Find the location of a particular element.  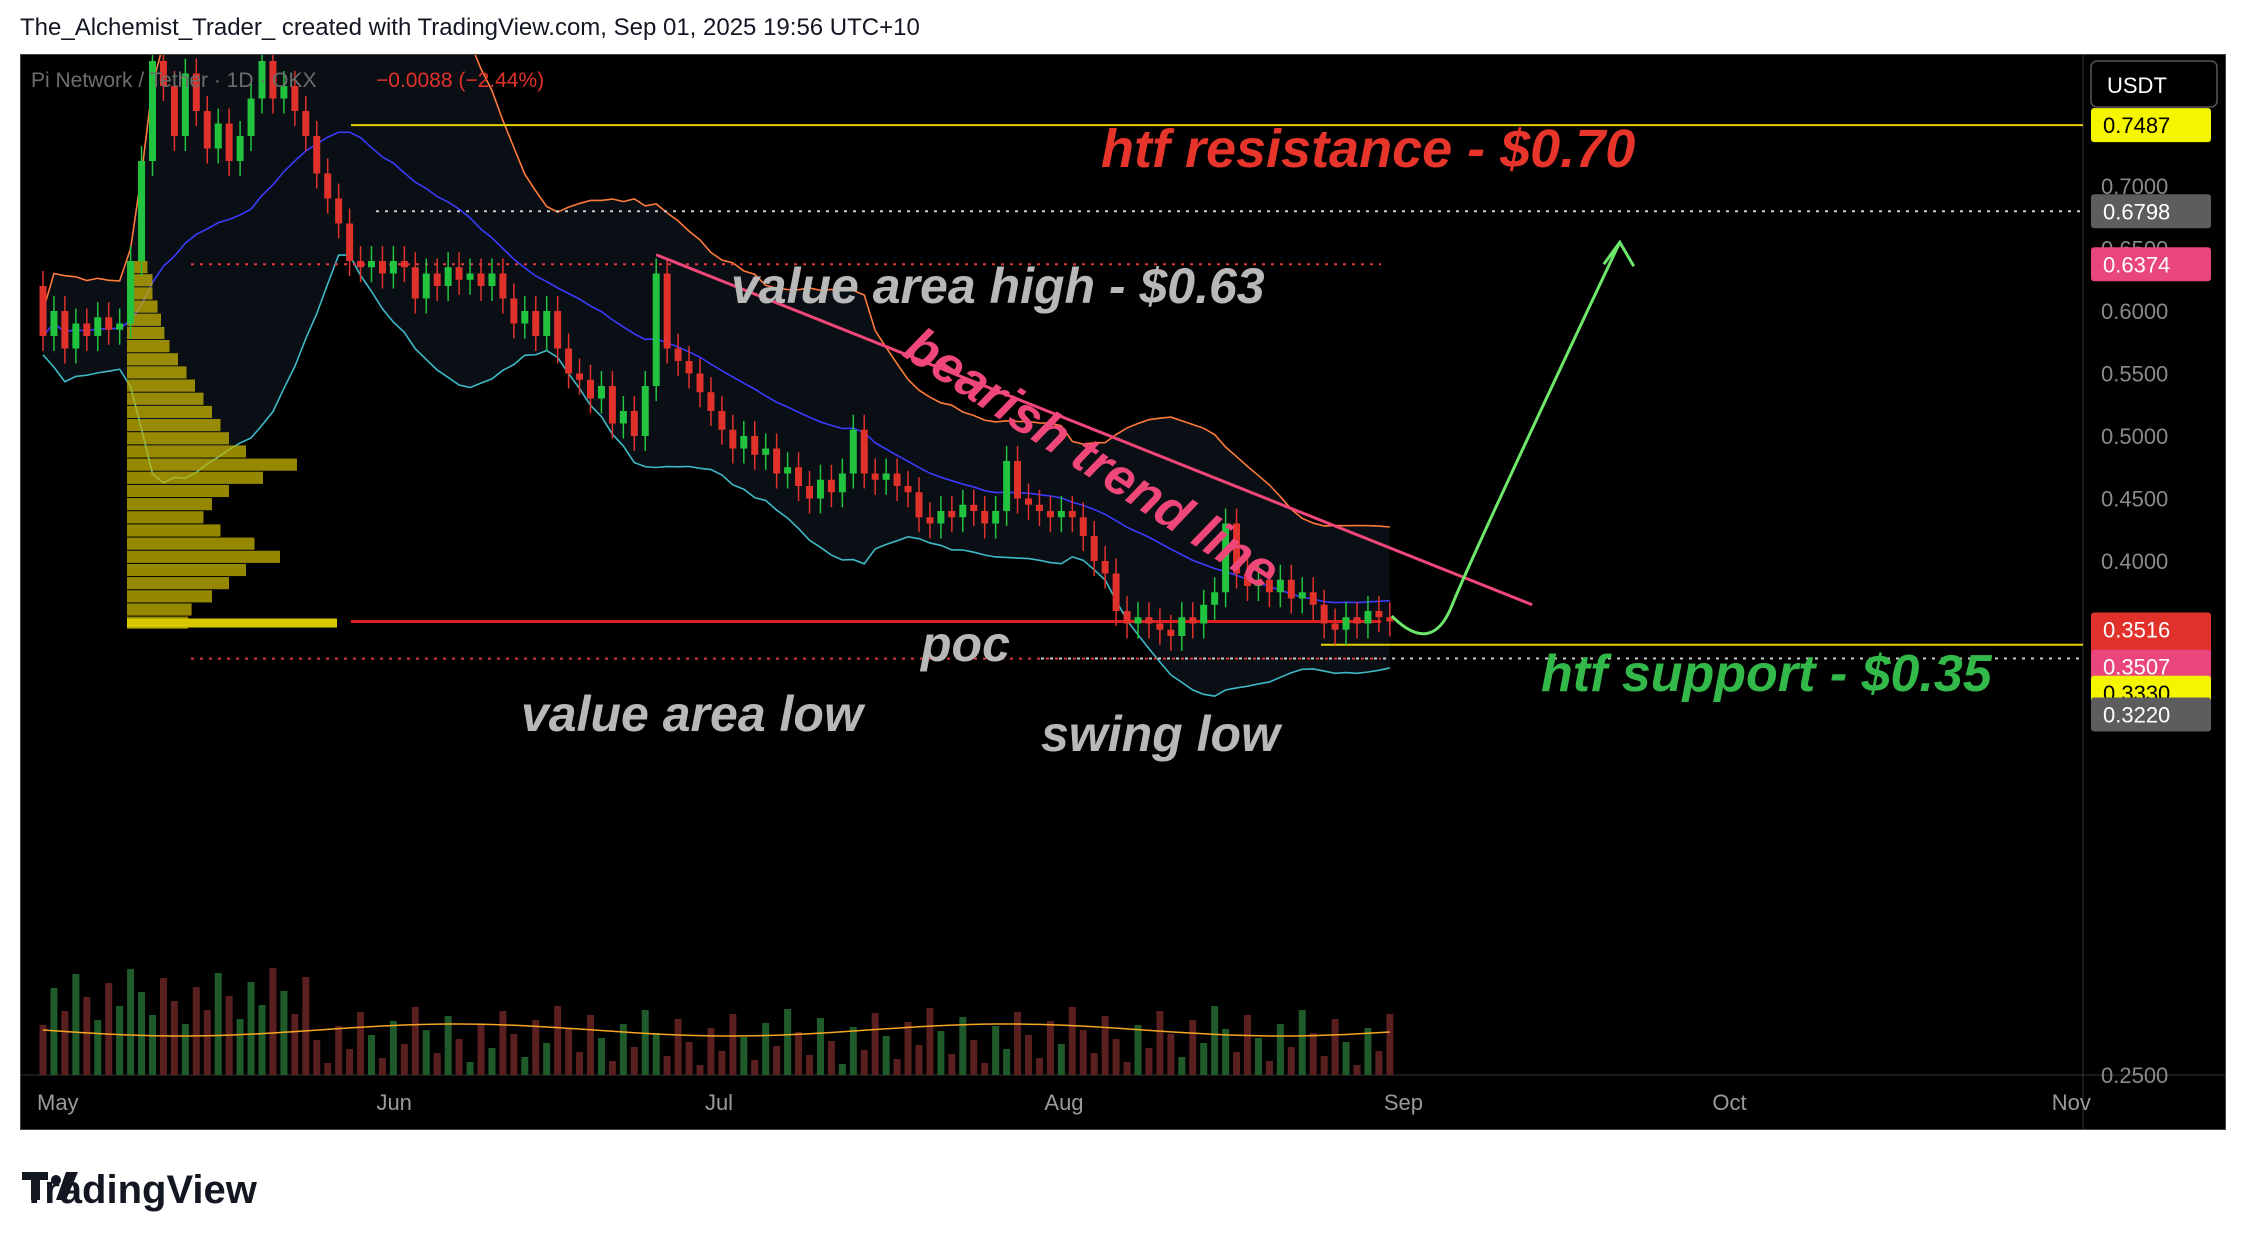

currency-label: USDT is located at coordinates (2137, 85).